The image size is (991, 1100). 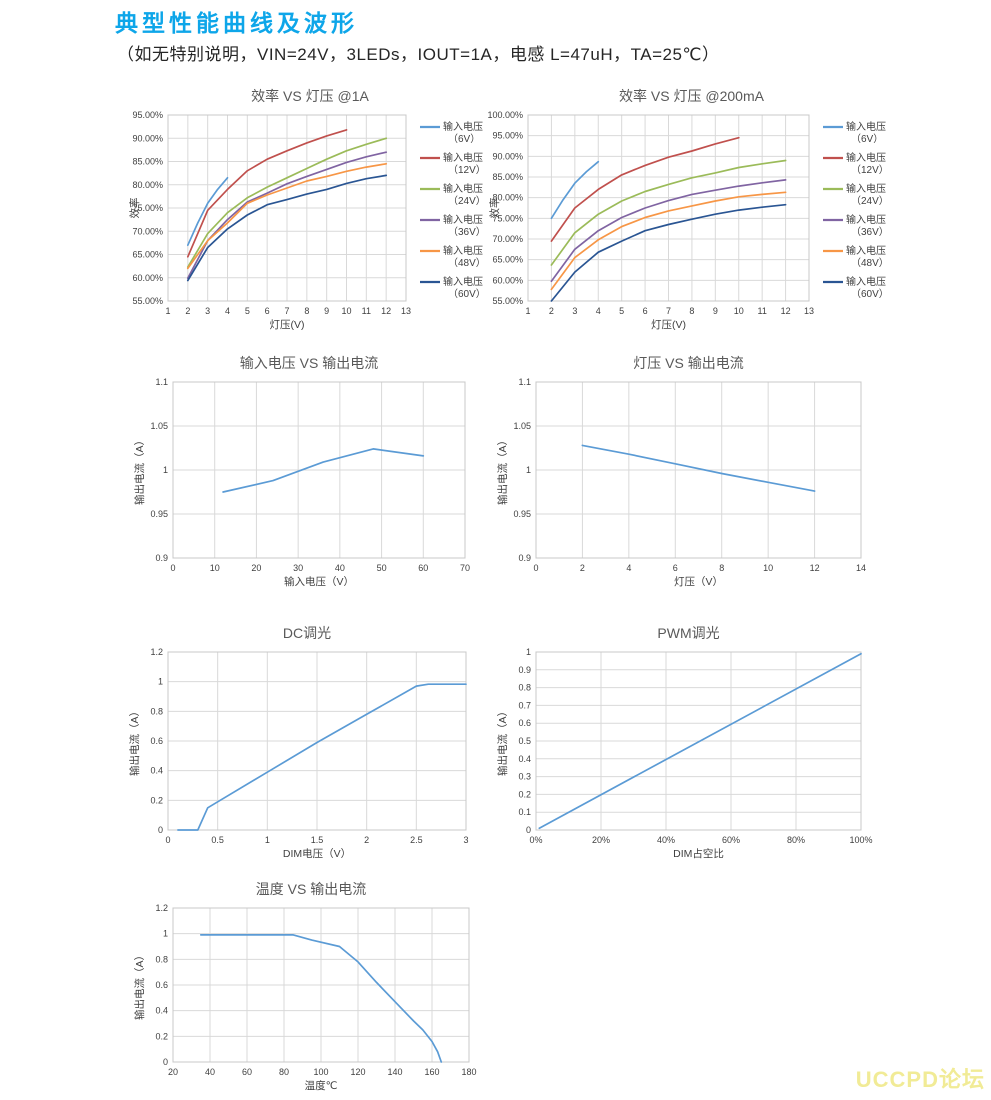 I want to click on svg-text: 灯压（V）, so click(x=698, y=582).